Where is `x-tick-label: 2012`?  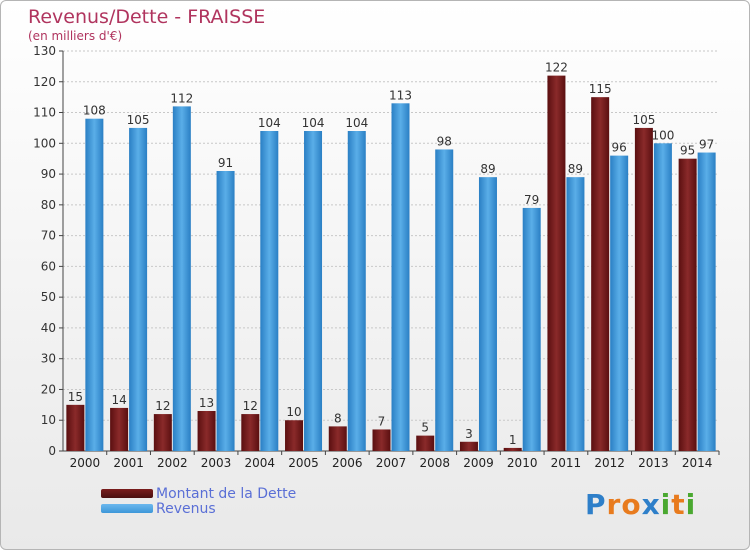 x-tick-label: 2012 is located at coordinates (609, 463).